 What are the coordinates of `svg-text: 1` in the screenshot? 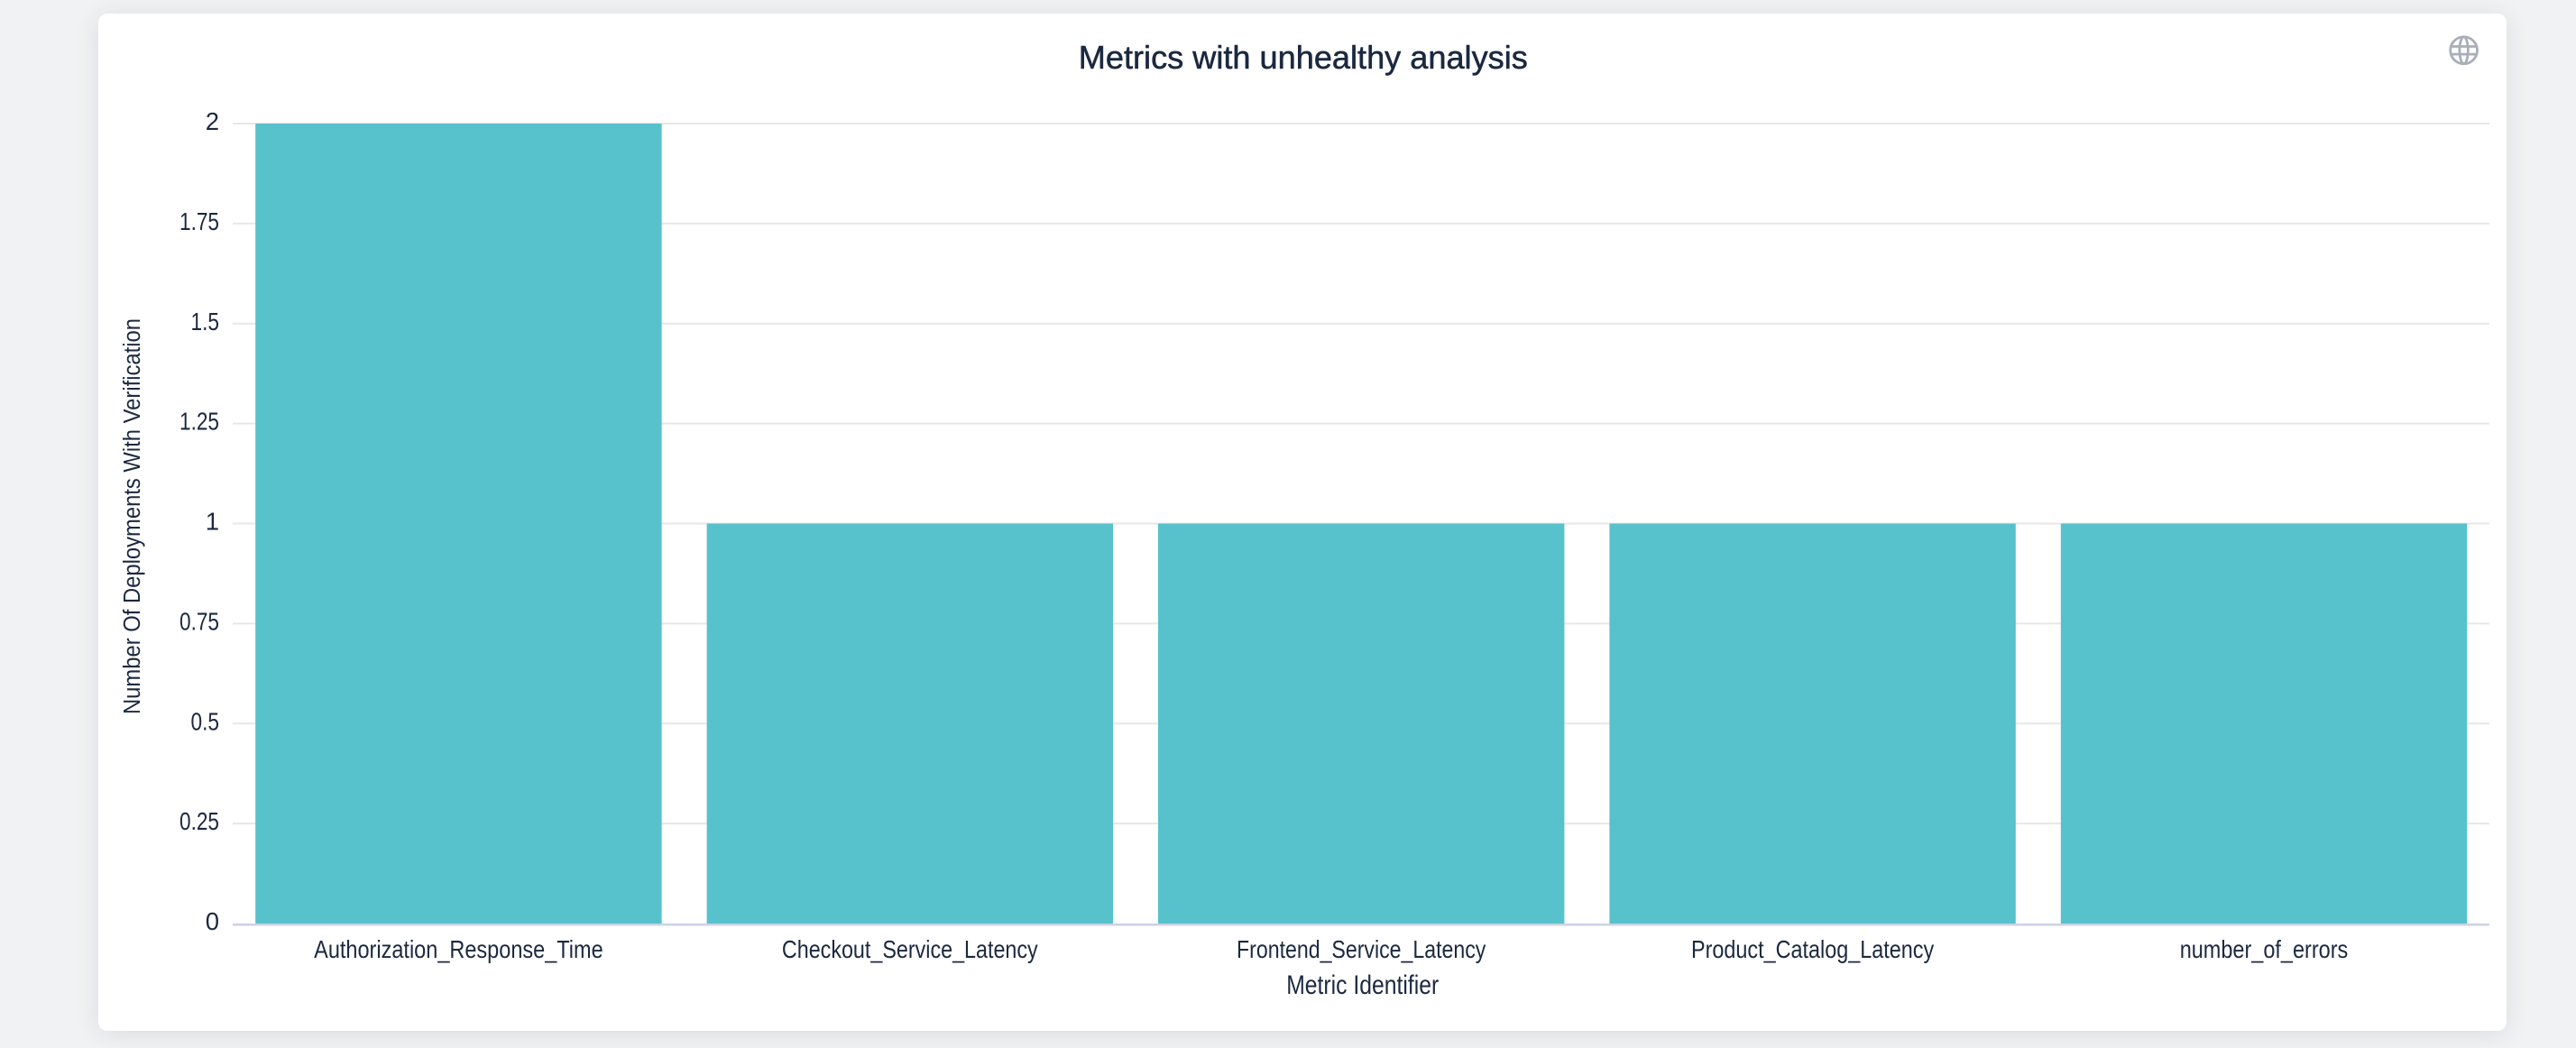 It's located at (212, 522).